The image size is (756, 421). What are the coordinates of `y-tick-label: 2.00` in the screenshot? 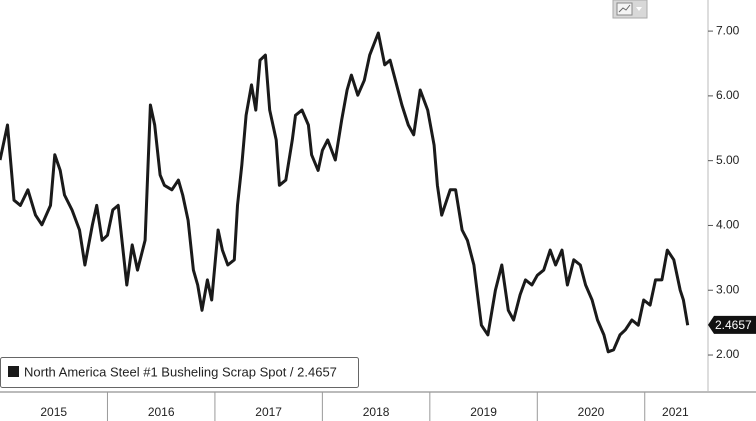 It's located at (728, 354).